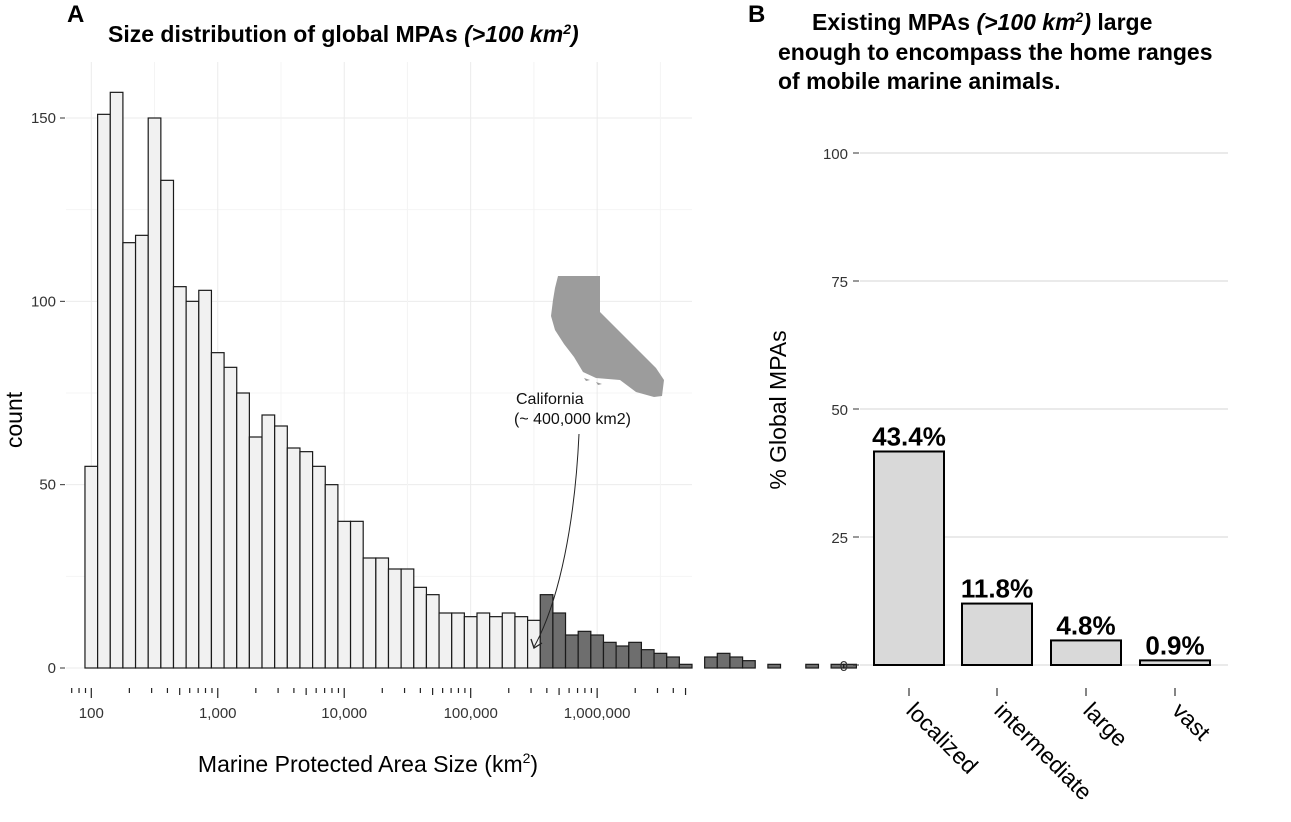 The image size is (1291, 822). Describe the element at coordinates (909, 436) in the screenshot. I see `bar-value-label: 43.4%` at that location.